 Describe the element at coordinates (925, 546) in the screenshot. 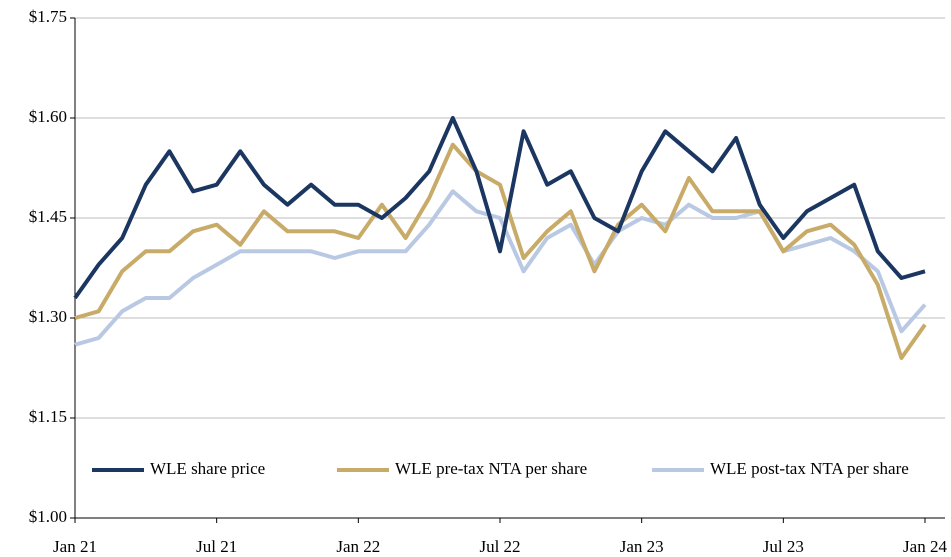

I see `x-tick-label: Jan 24` at that location.